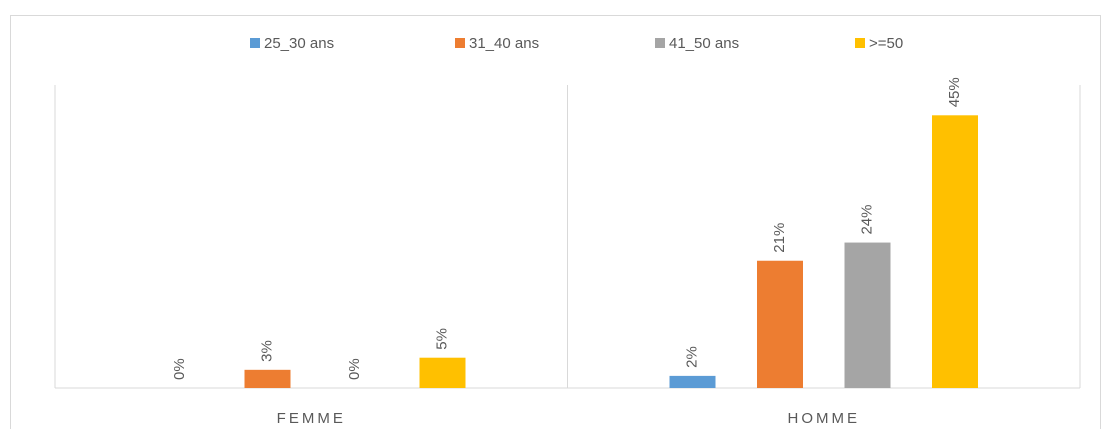 The height and width of the screenshot is (429, 1109). I want to click on data-label: 2%, so click(691, 357).